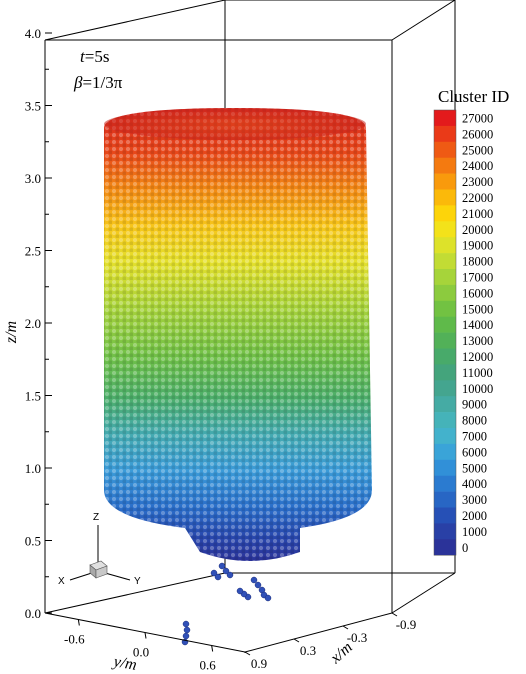 Image resolution: width=526 pixels, height=674 pixels. I want to click on z-tick-label: 2.5, so click(33, 251).